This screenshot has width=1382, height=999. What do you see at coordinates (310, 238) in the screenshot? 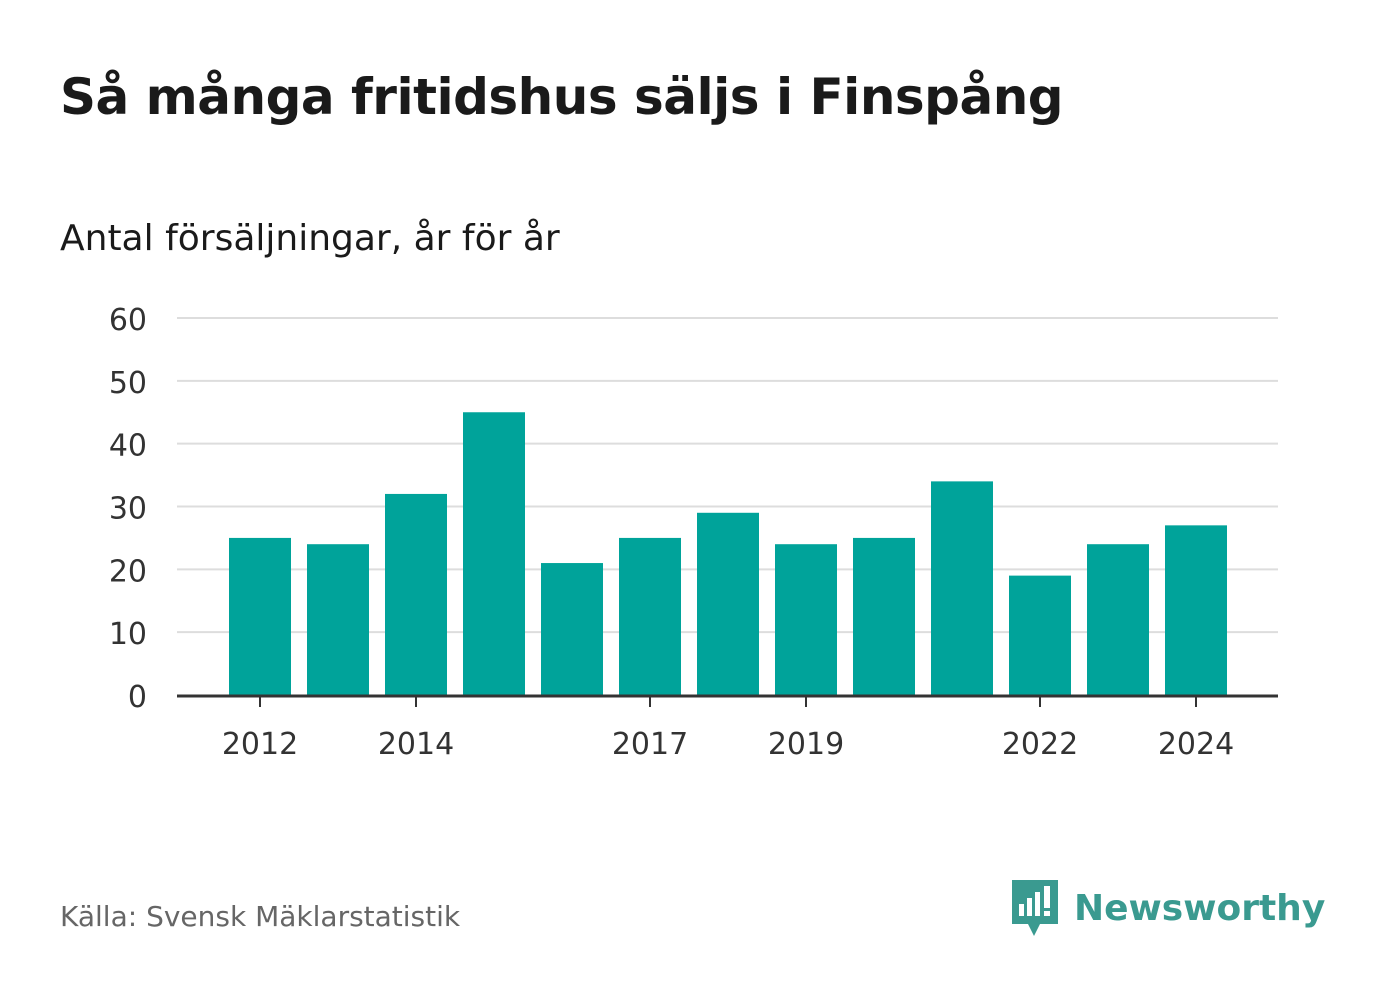
I see `chart-subtitle: Antal försäljningar, år för år` at bounding box center [310, 238].